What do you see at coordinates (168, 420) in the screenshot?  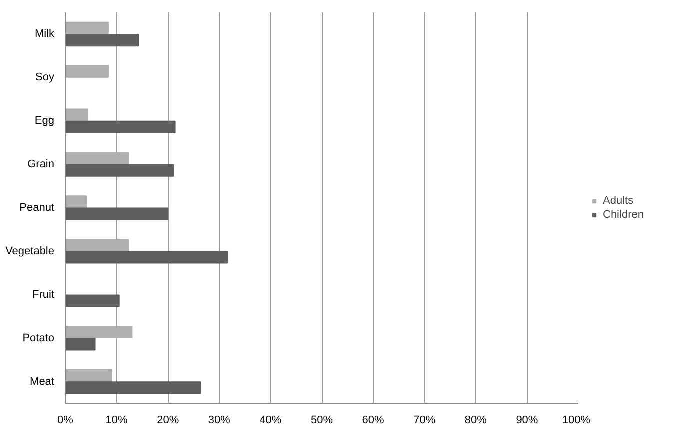 I see `x-tick-label: 20%` at bounding box center [168, 420].